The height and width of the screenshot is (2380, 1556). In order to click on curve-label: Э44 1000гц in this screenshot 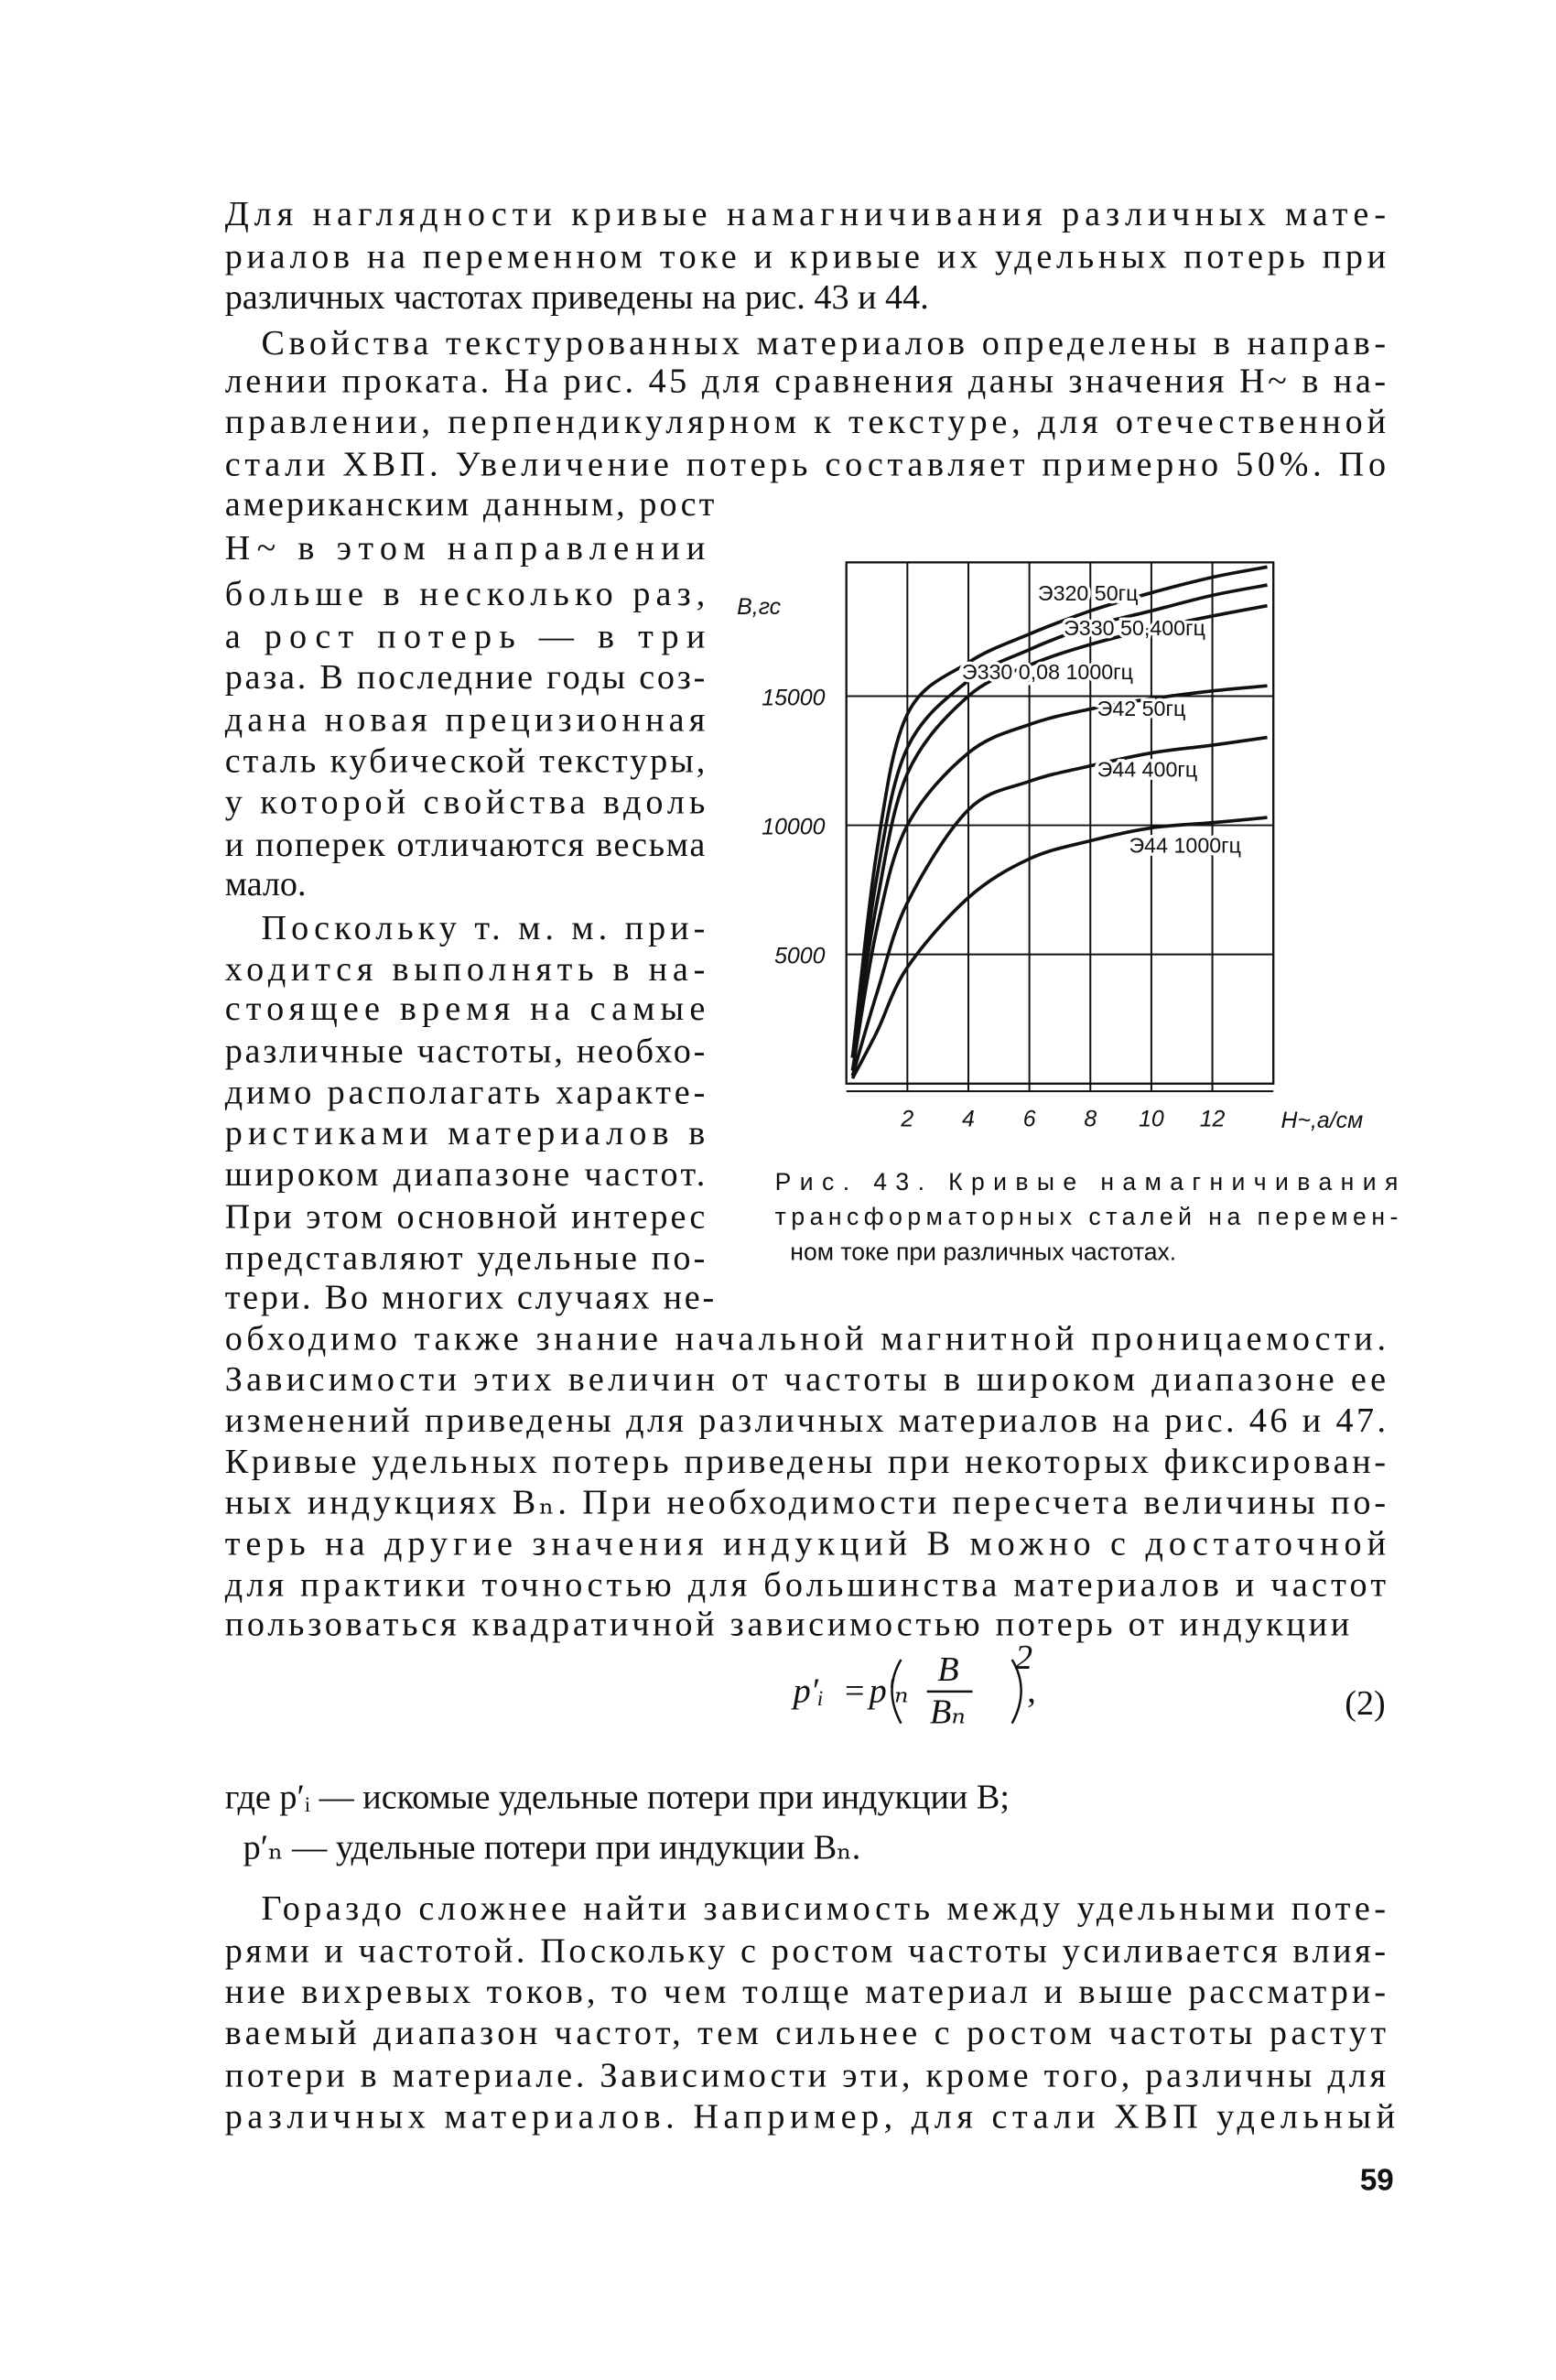, I will do `click(1184, 845)`.